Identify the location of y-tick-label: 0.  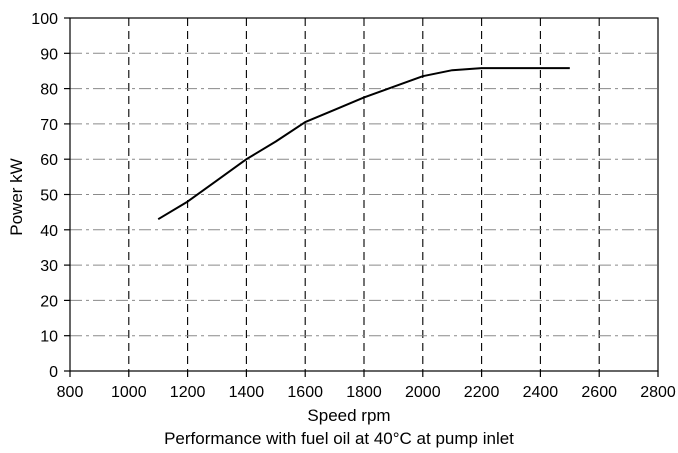
(53, 372).